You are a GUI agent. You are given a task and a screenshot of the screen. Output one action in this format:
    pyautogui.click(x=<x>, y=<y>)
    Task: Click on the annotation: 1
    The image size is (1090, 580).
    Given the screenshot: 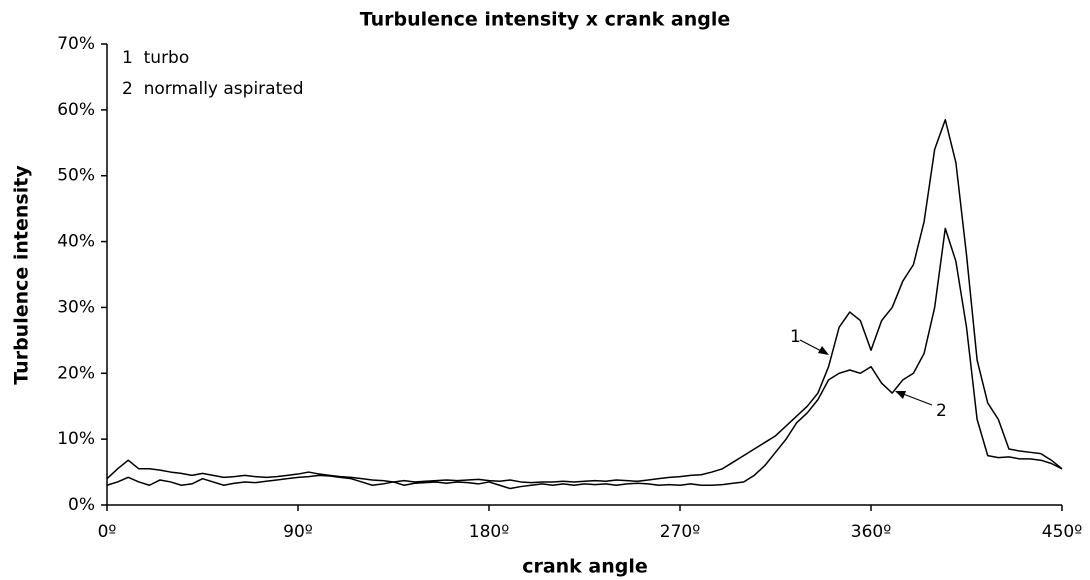 What is the action you would take?
    pyautogui.click(x=795, y=337)
    